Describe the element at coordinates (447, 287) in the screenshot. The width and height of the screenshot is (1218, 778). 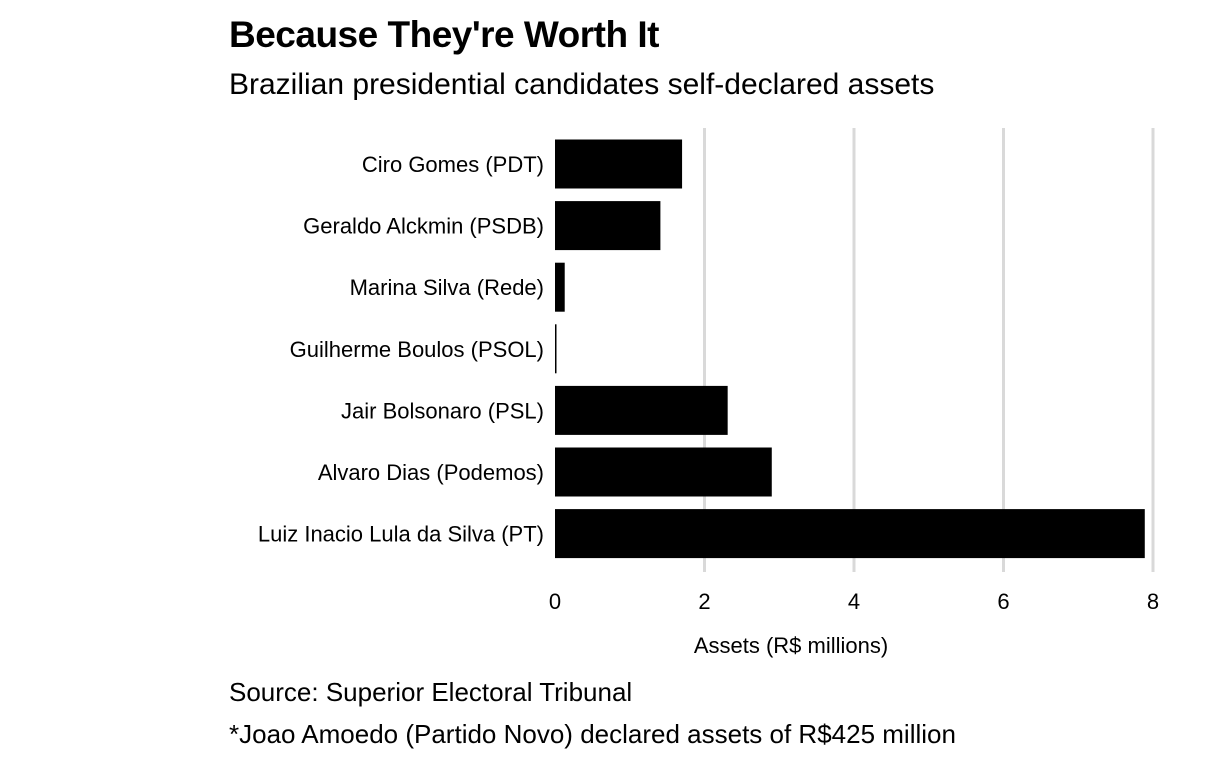
I see `category-label: Marina Silva (Rede)` at that location.